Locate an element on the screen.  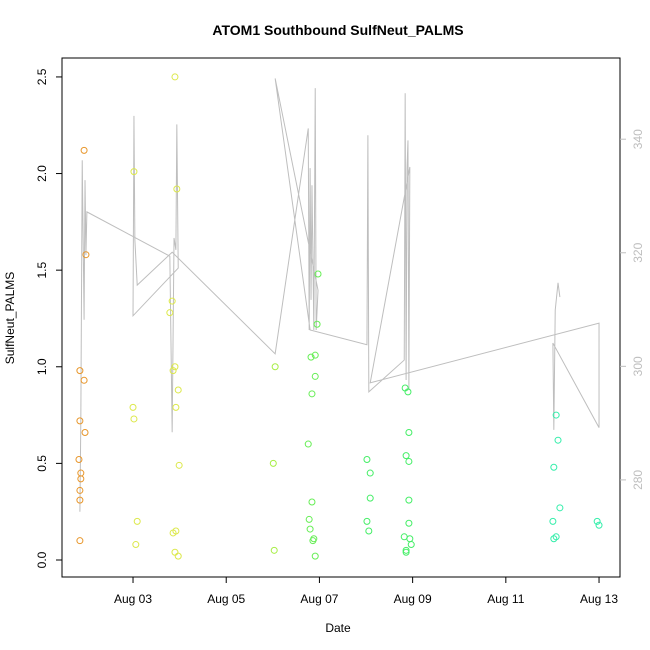
x-axis-title: Date is located at coordinates (338, 628).